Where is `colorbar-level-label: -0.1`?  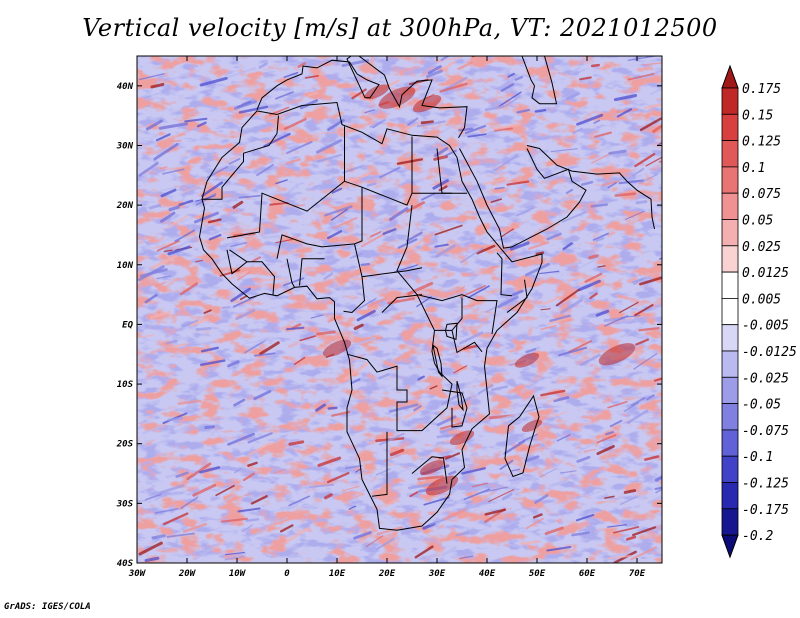
colorbar-level-label: -0.1 is located at coordinates (757, 457).